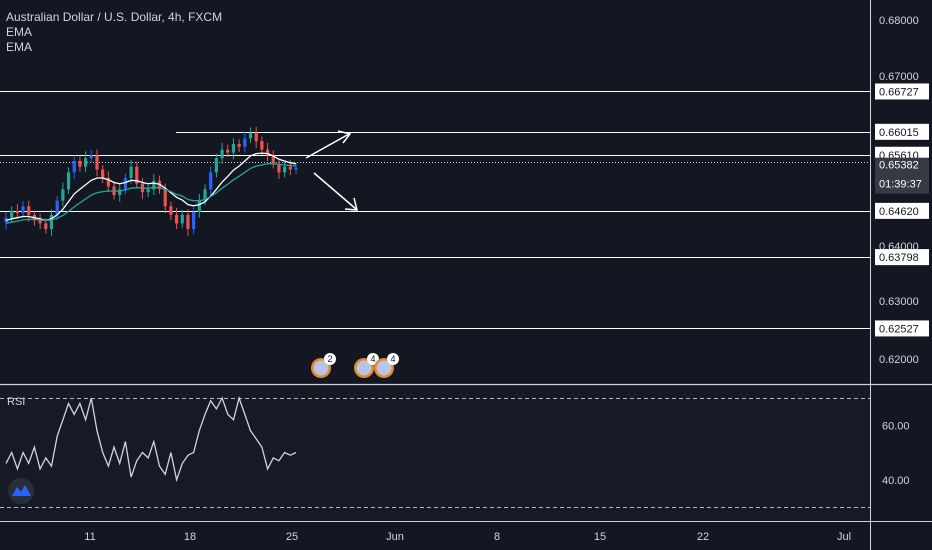 This screenshot has width=932, height=550. What do you see at coordinates (19, 47) in the screenshot?
I see `ema-label-2: EMA` at bounding box center [19, 47].